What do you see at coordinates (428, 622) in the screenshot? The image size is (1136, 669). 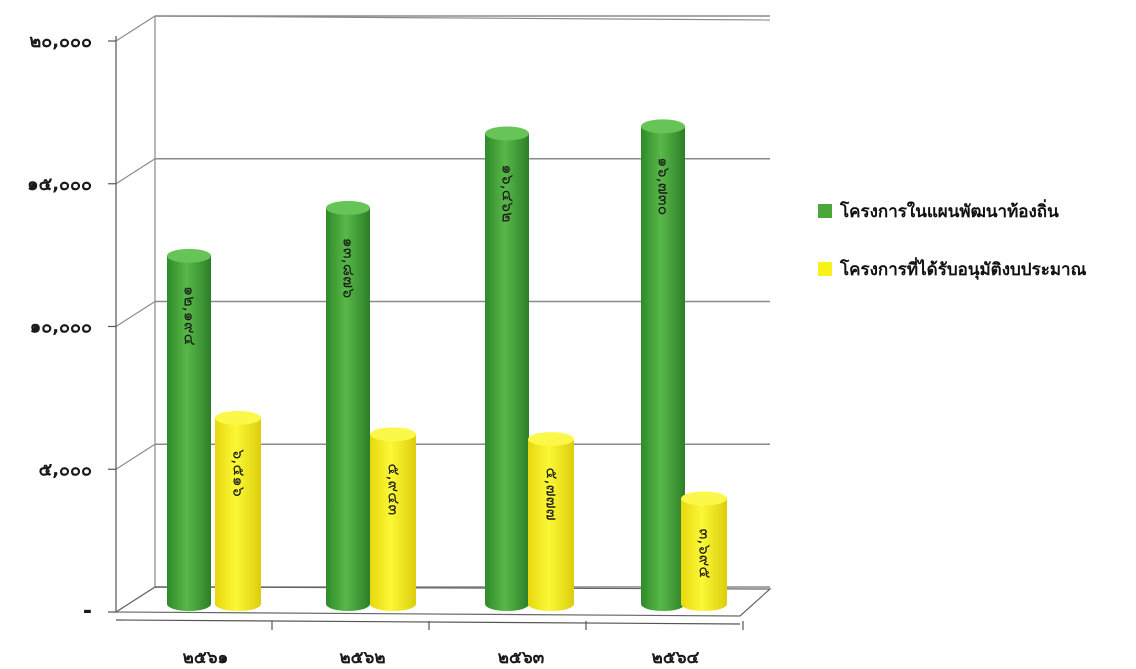 I see `x-axis-line` at bounding box center [428, 622].